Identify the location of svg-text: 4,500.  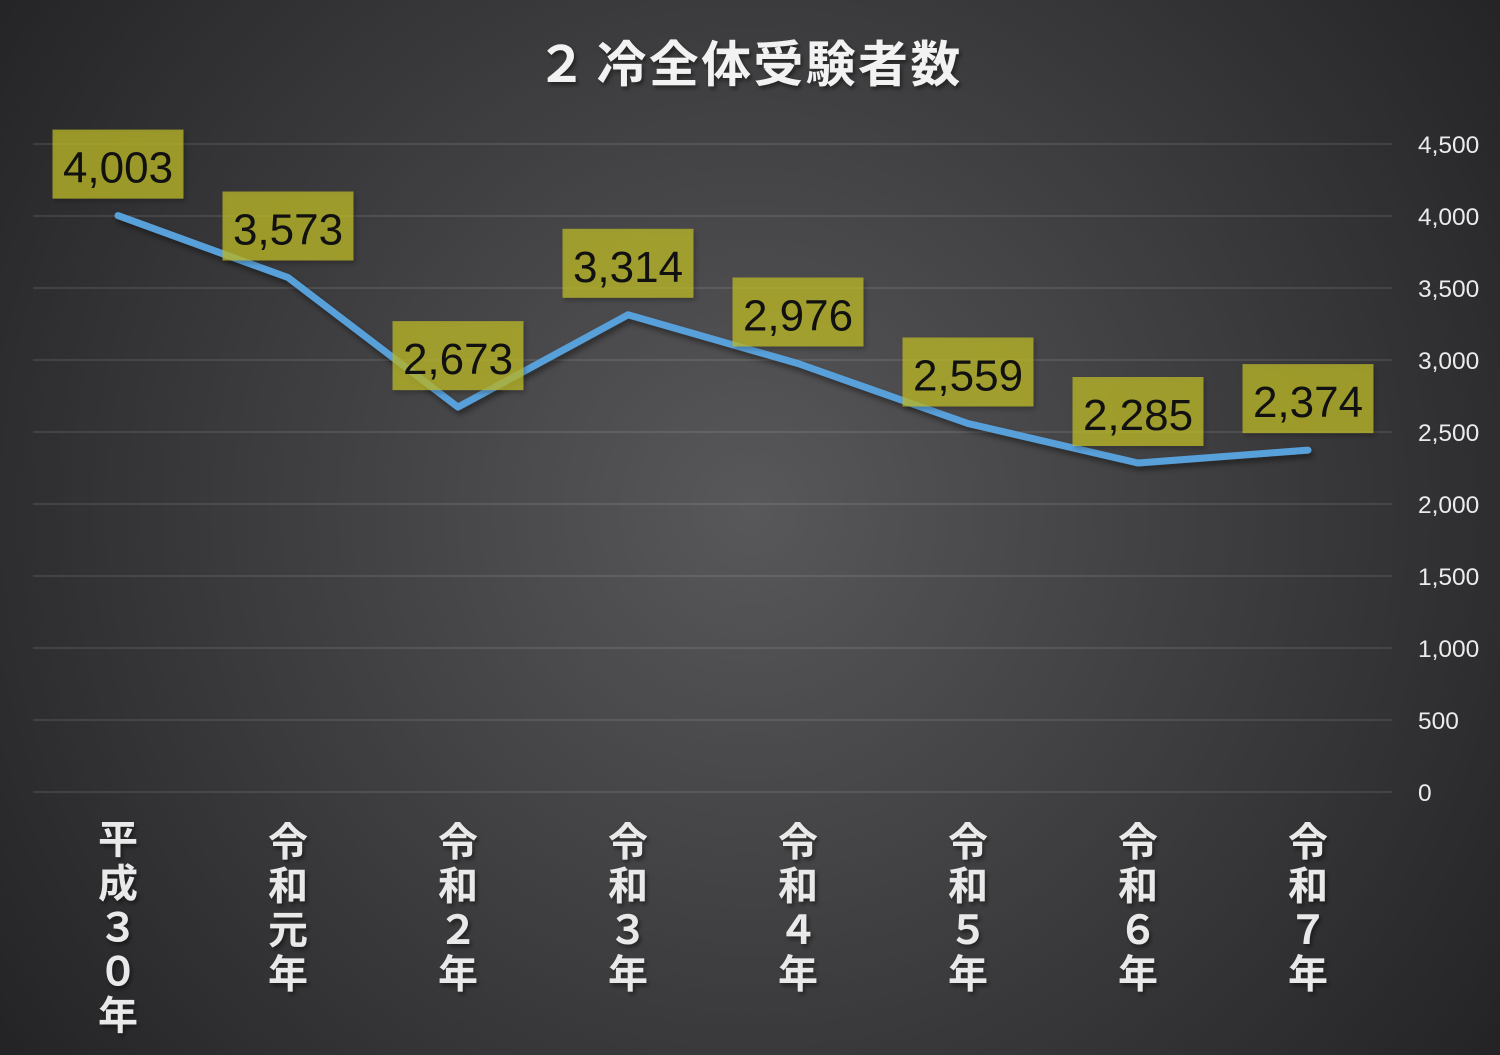
(1448, 145).